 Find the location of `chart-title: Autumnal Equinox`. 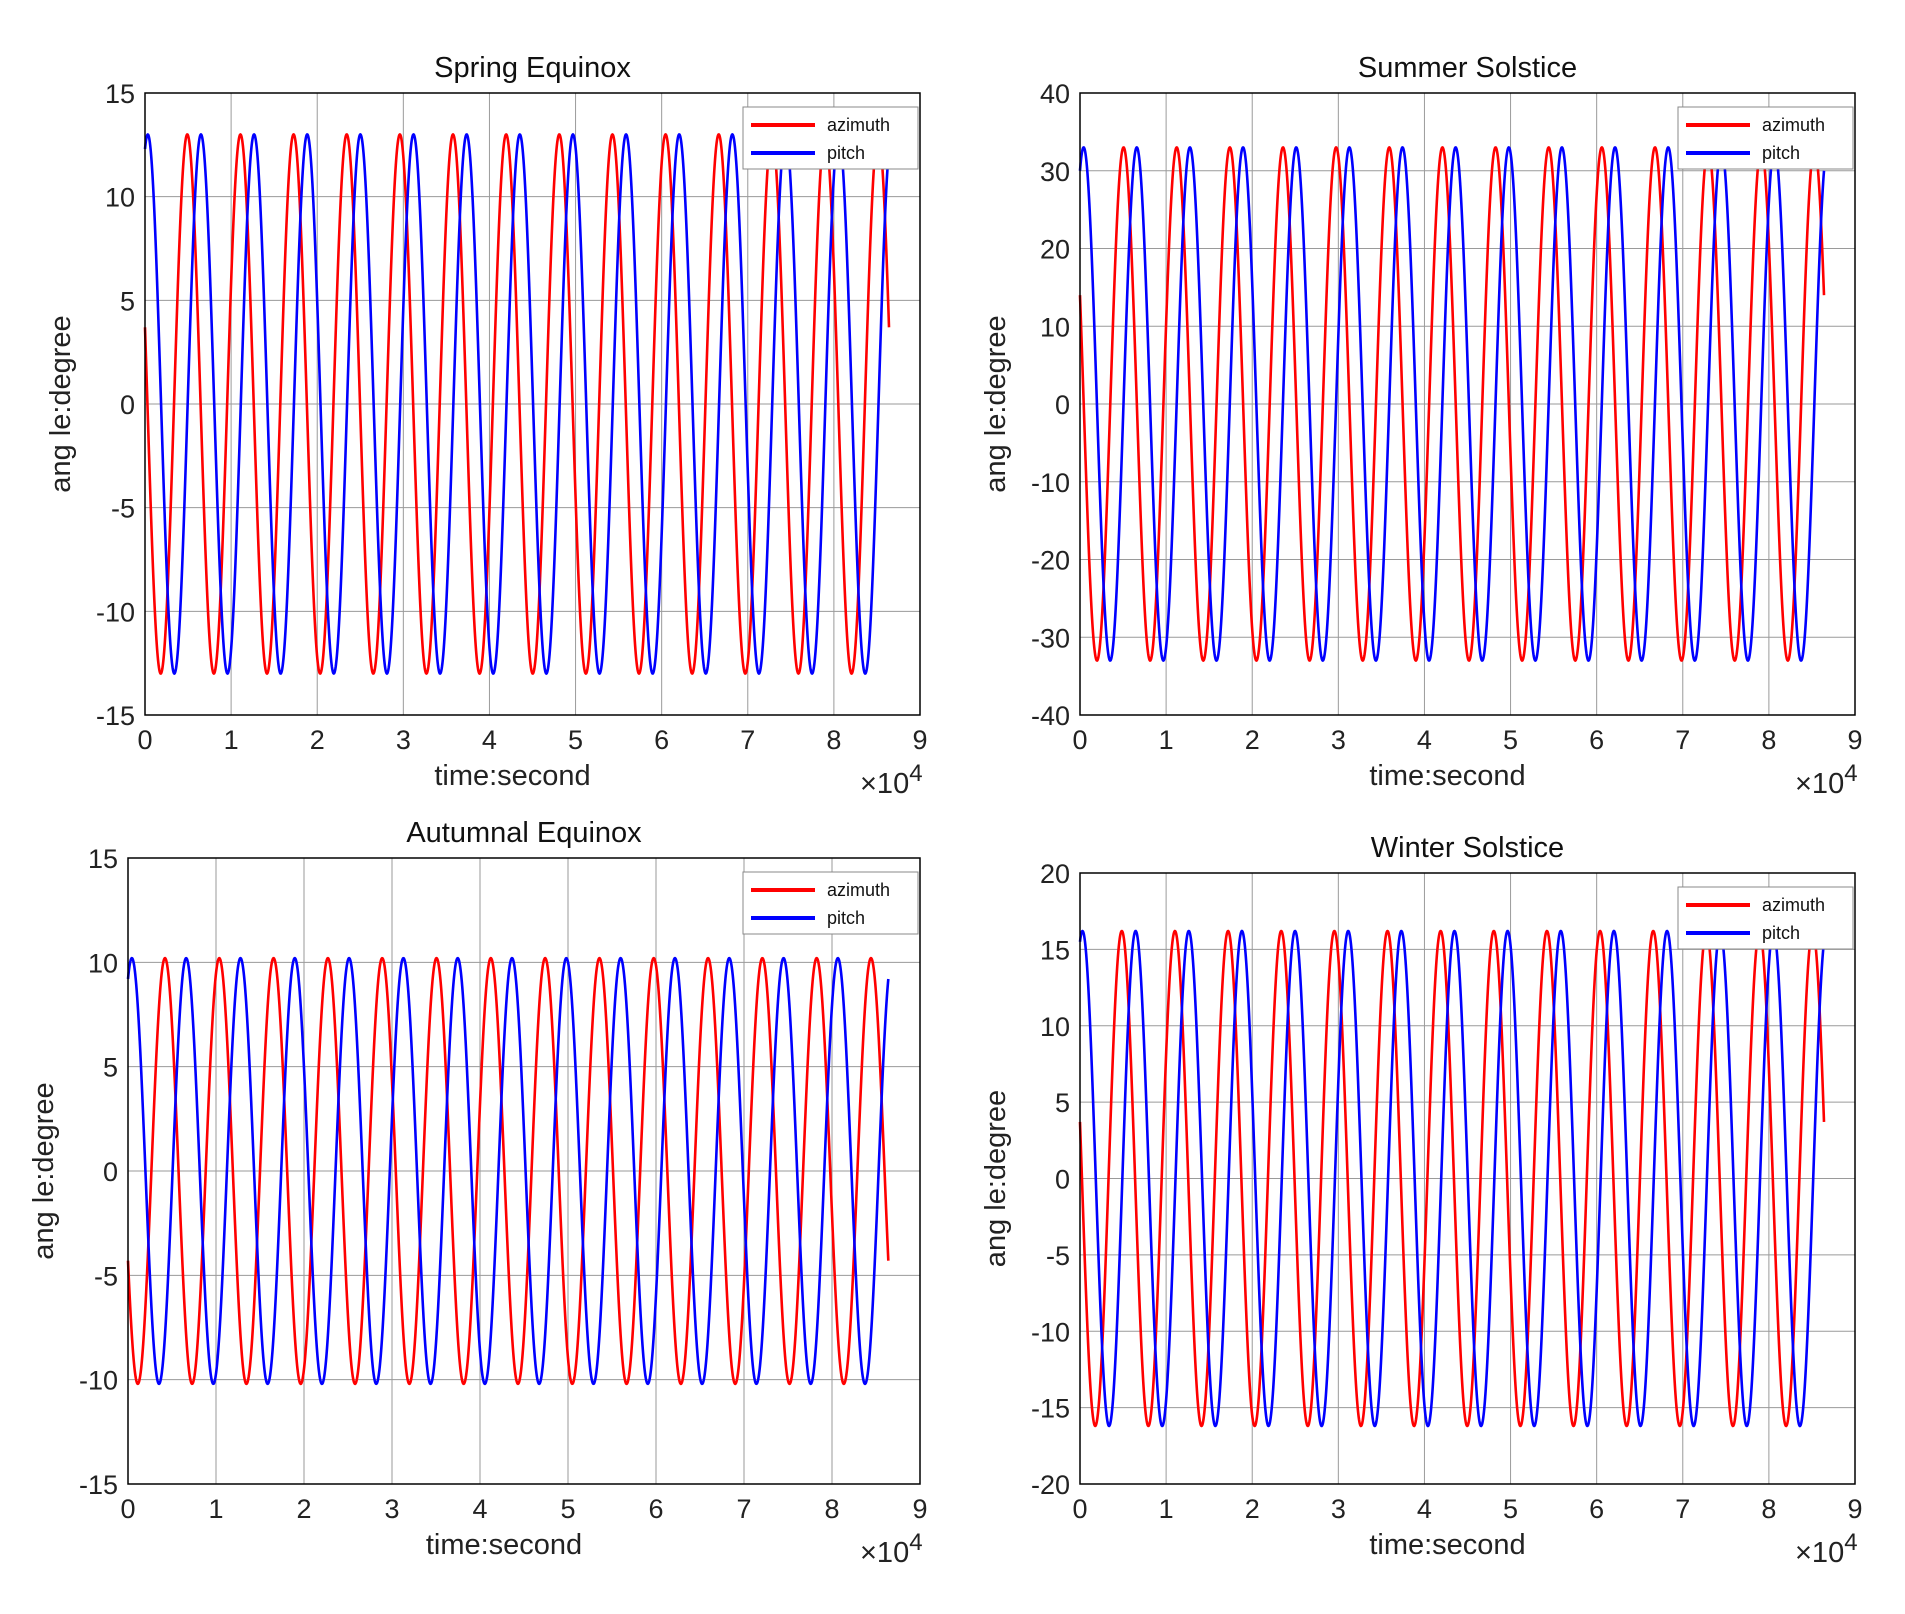

chart-title: Autumnal Equinox is located at coordinates (524, 833).